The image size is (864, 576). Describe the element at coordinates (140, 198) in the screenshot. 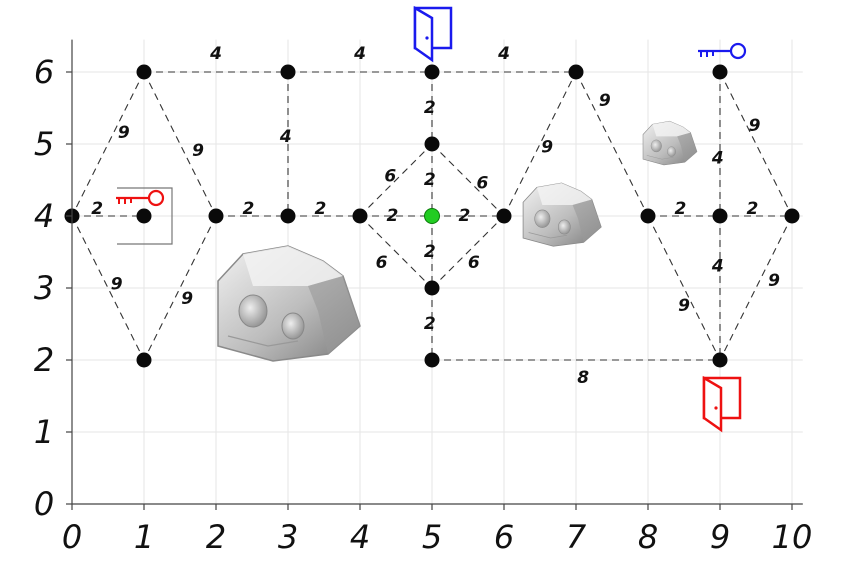

I see `red-key-icon` at that location.